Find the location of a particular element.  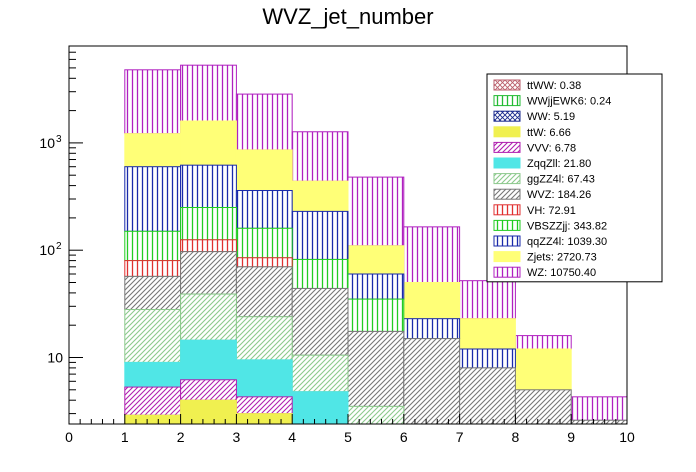

legend-label-ggZZ4l: ggZZ4l: 67.43 is located at coordinates (561, 180).